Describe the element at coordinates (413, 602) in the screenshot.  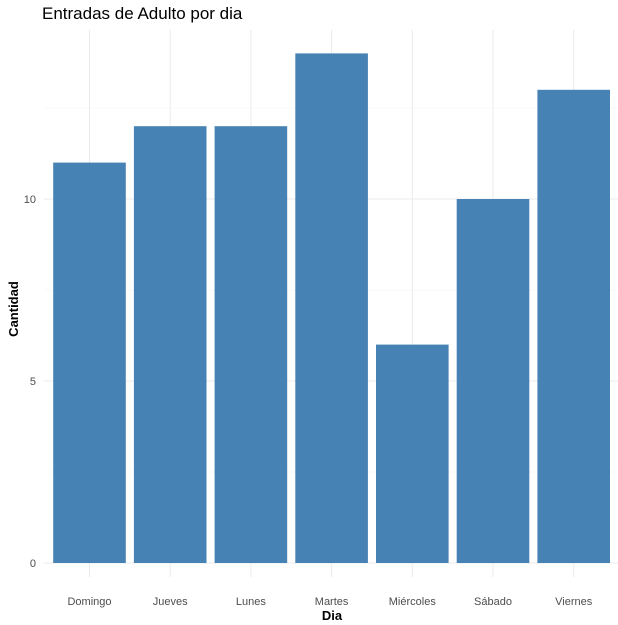
I see `x-tick-label: Miércoles` at that location.